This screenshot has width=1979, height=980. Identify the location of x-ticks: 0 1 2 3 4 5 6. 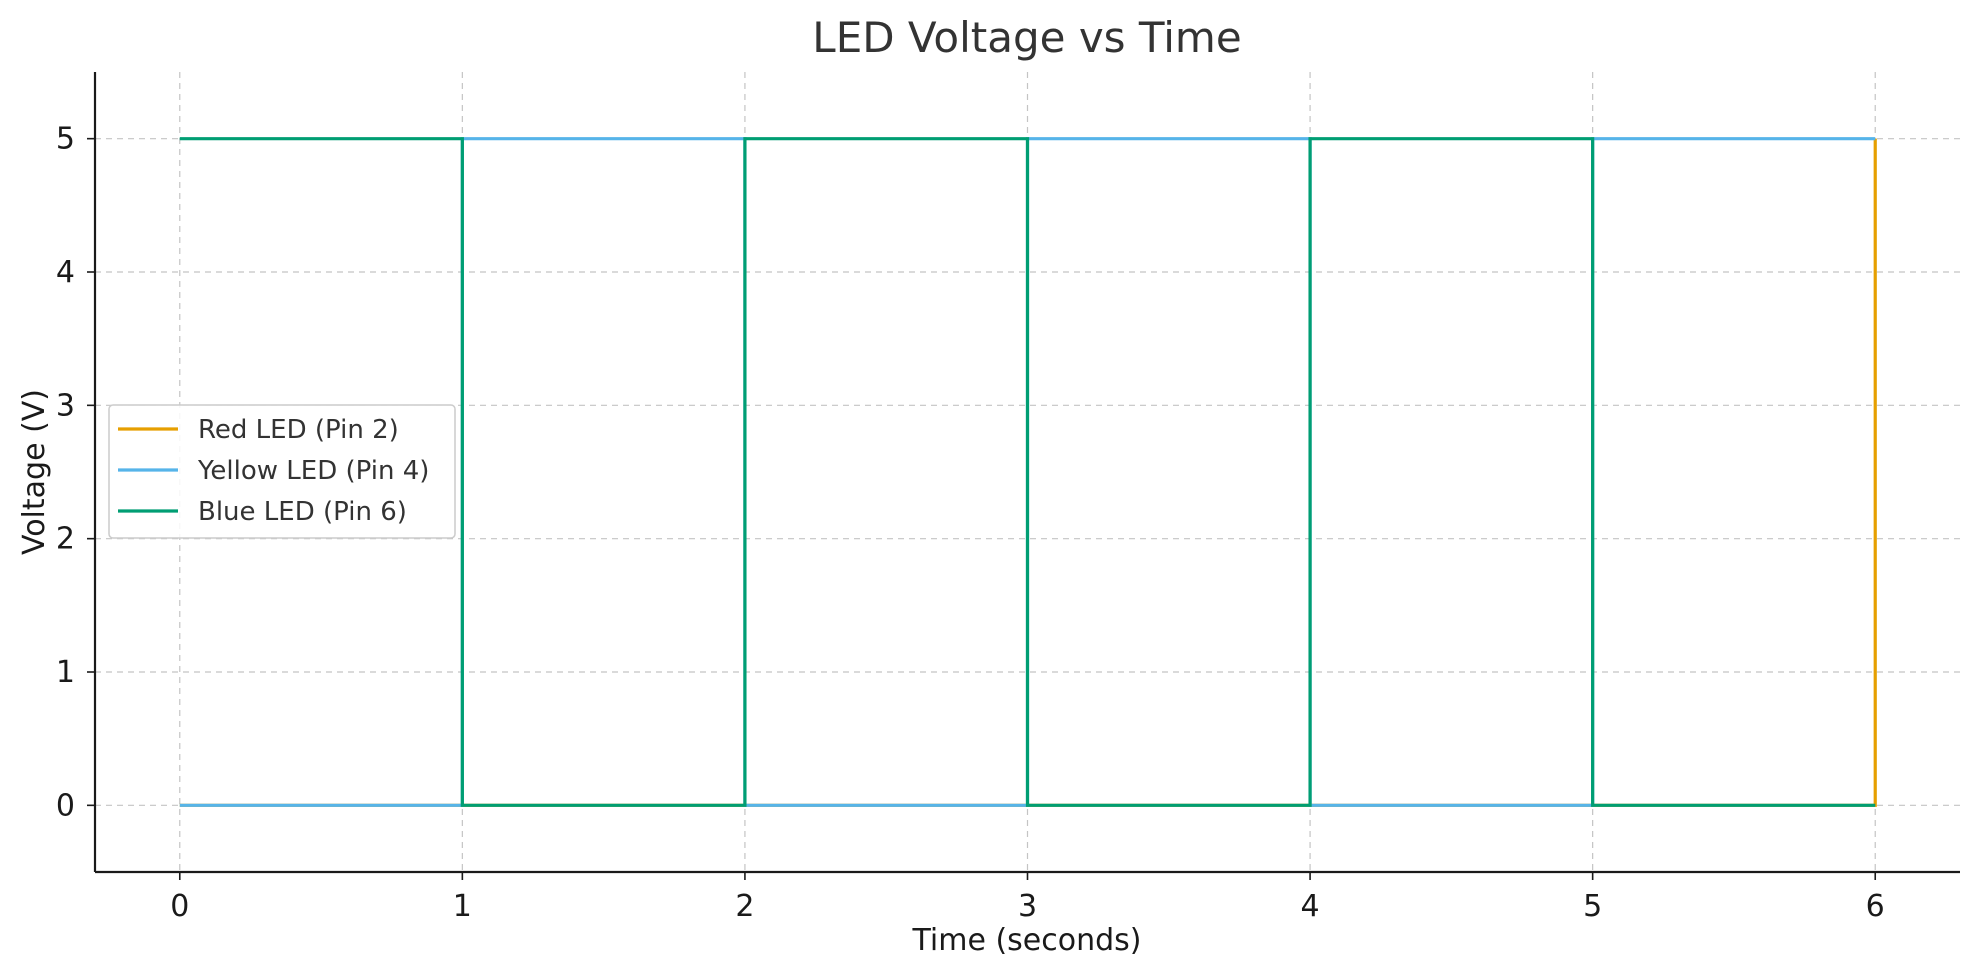
(1027, 898).